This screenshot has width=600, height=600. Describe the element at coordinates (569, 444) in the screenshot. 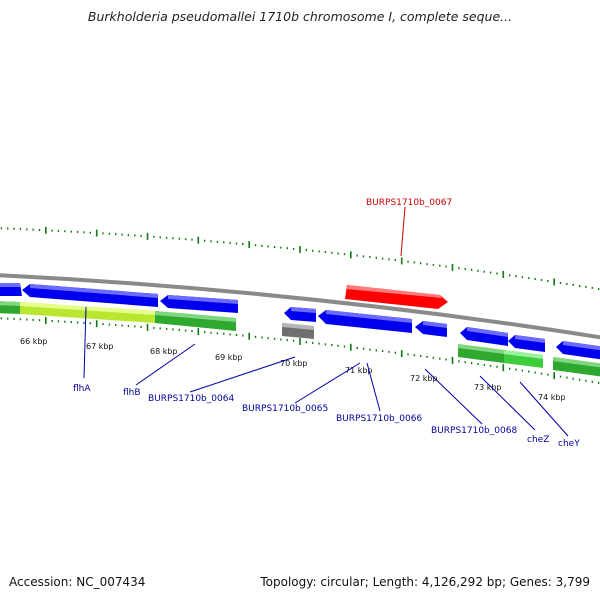

I see `gene-label-chey: cheY` at that location.